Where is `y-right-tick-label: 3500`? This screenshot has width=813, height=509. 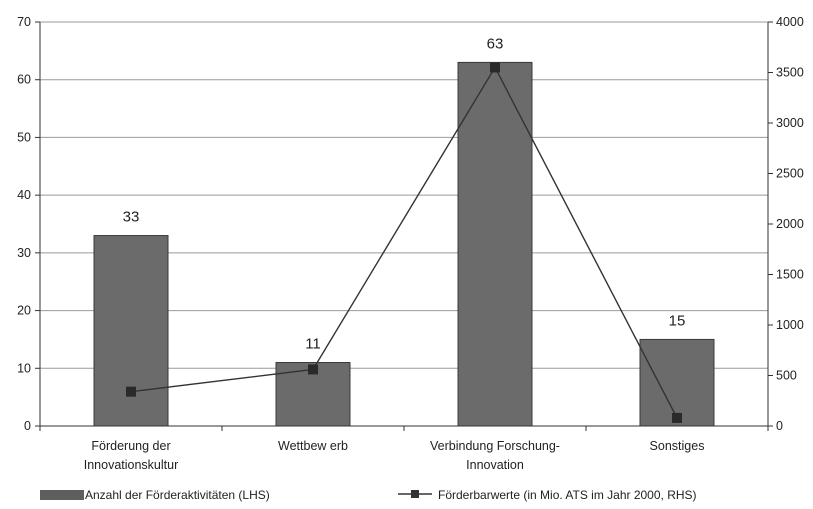 y-right-tick-label: 3500 is located at coordinates (790, 73).